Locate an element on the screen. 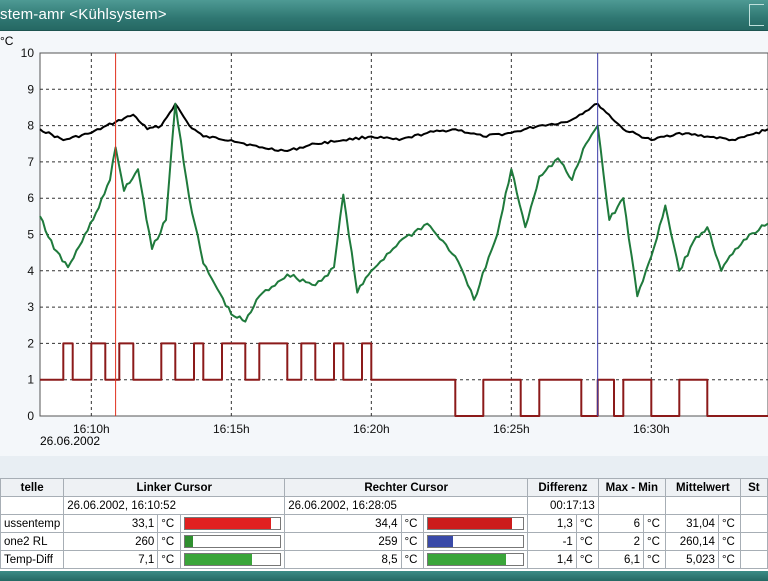  window-titlebar: stem-amr <Kühlsystem> is located at coordinates (384, 15).